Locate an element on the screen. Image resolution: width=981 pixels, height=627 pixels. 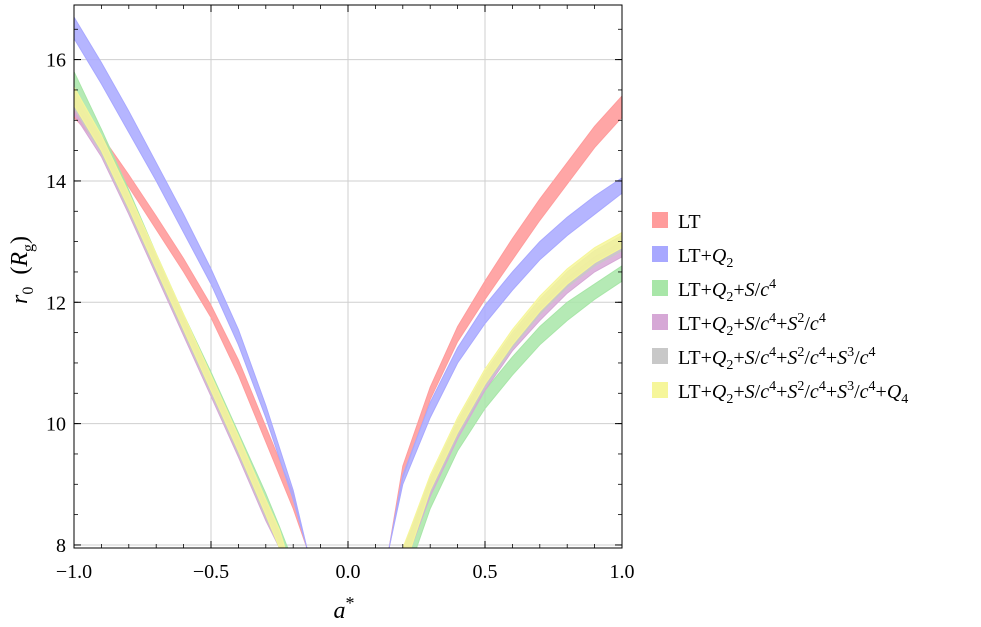
legend-label: LT+Q2​+S/c4​+S2​/c4​+S3​/c4​ is located at coordinates (777, 359).